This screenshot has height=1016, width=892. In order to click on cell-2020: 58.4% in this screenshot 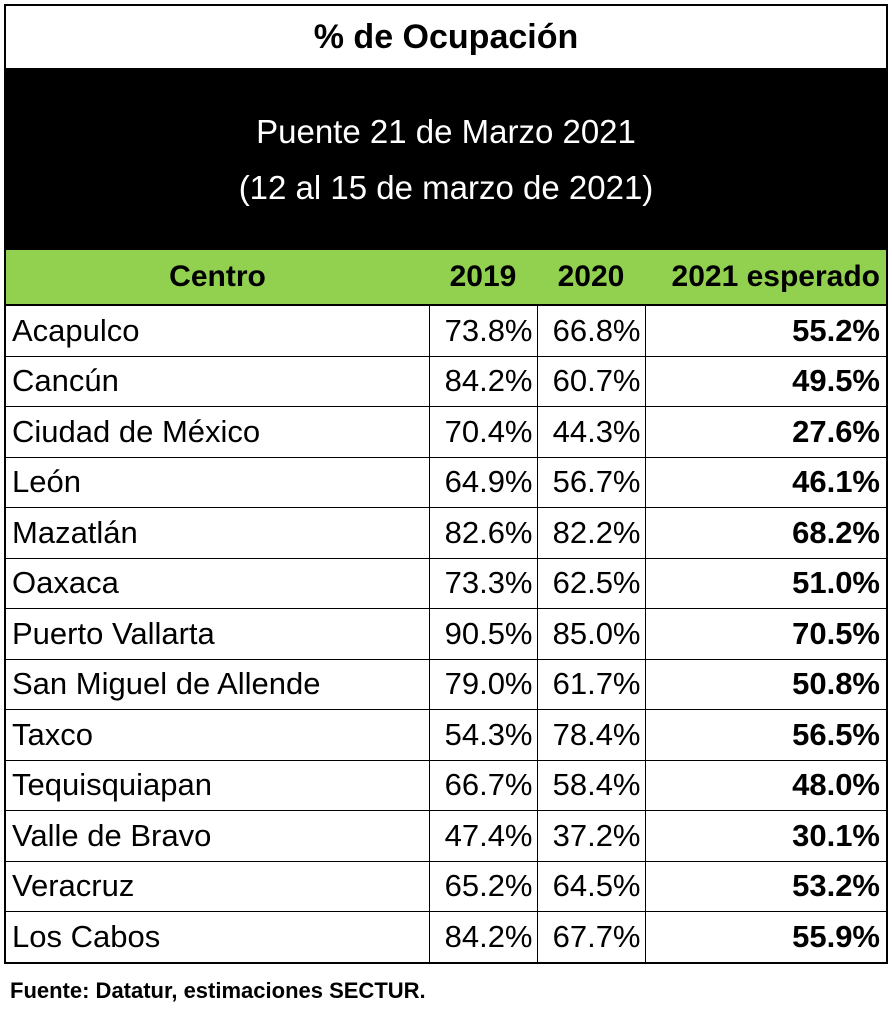, I will do `click(591, 785)`.